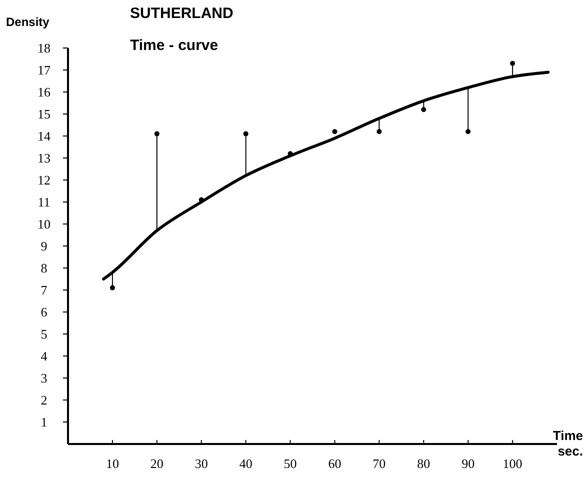 Image resolution: width=587 pixels, height=484 pixels. What do you see at coordinates (28, 22) in the screenshot?
I see `y-axis-title: Density` at bounding box center [28, 22].